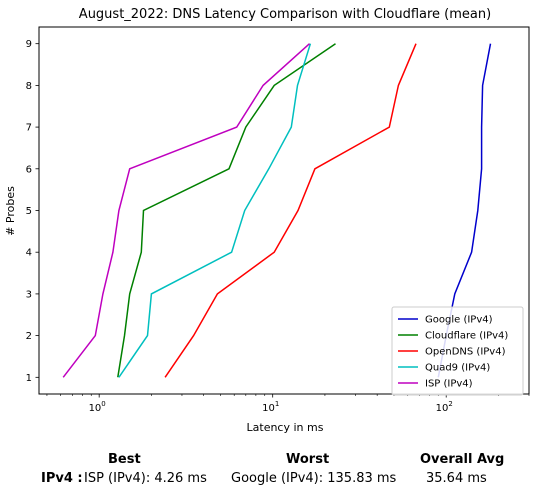 This screenshot has height=496, width=541. What do you see at coordinates (29, 336) in the screenshot?
I see `y-tick-label-1: 2` at bounding box center [29, 336].